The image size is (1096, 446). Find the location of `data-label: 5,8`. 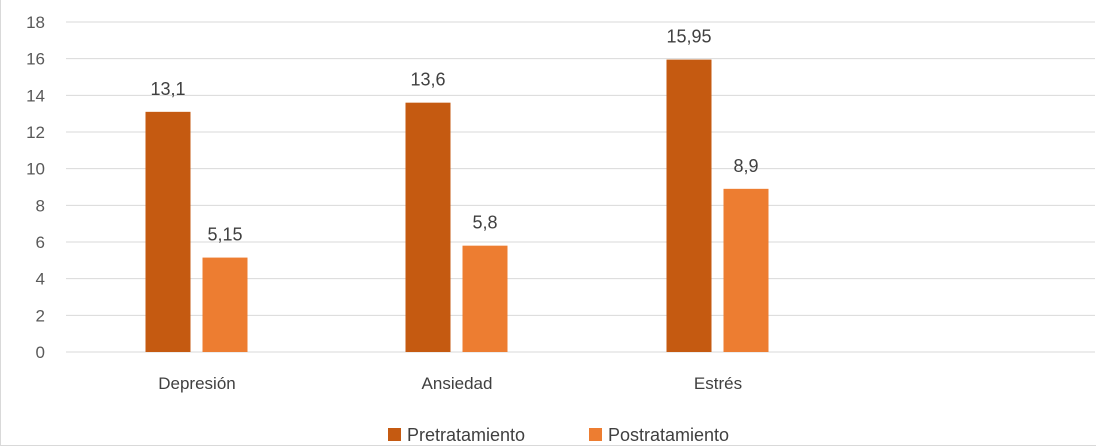

data-label: 5,8 is located at coordinates (484, 223).